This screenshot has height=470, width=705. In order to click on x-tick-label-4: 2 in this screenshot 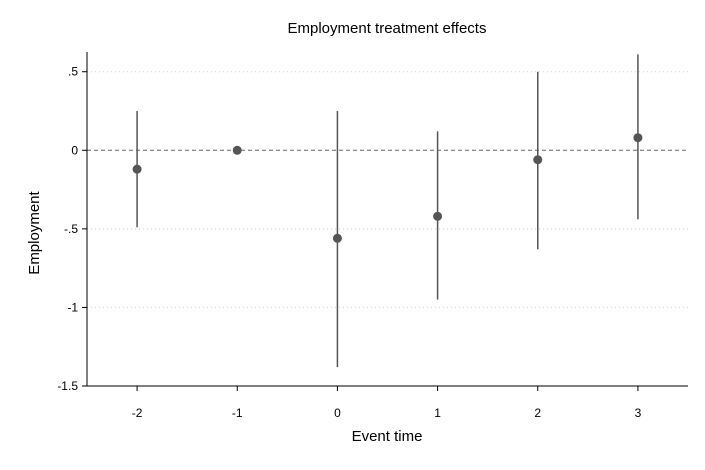, I will do `click(537, 413)`.